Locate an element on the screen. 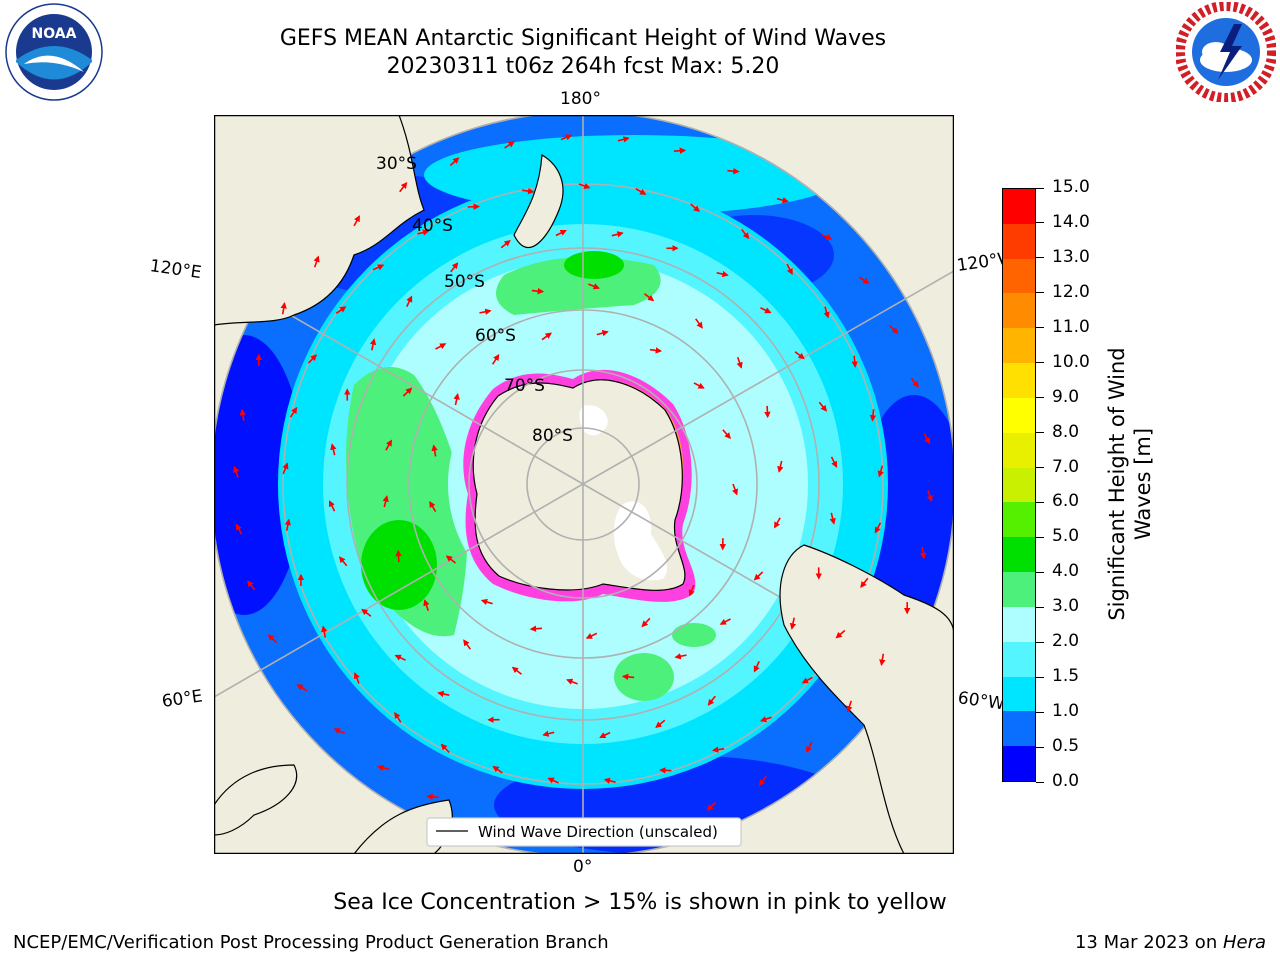 The width and height of the screenshot is (1280, 960). colorbar-tick-label: 9.0 is located at coordinates (1066, 396).